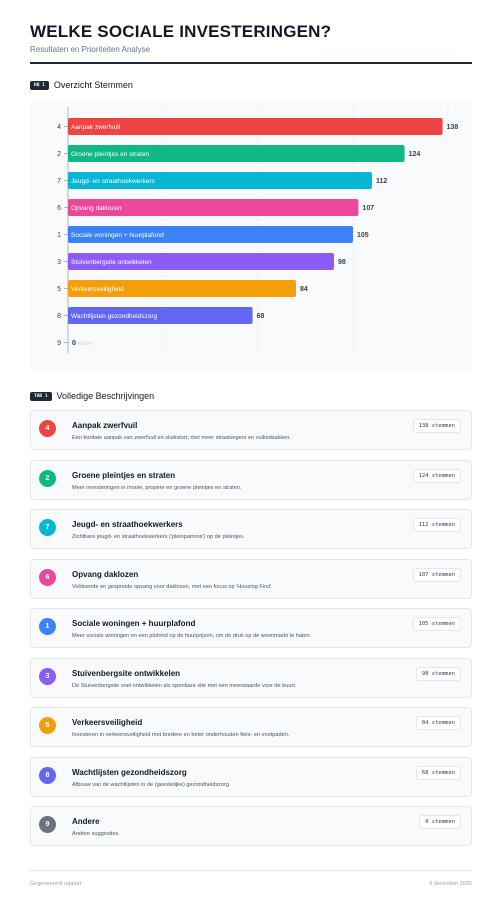  Describe the element at coordinates (304, 289) in the screenshot. I see `data-label: 84` at that location.